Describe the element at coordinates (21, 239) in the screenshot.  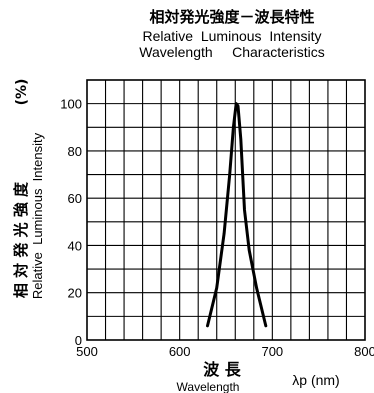
I see `y-axis-label-jp: 相 対 発 光 強 度` at that location.